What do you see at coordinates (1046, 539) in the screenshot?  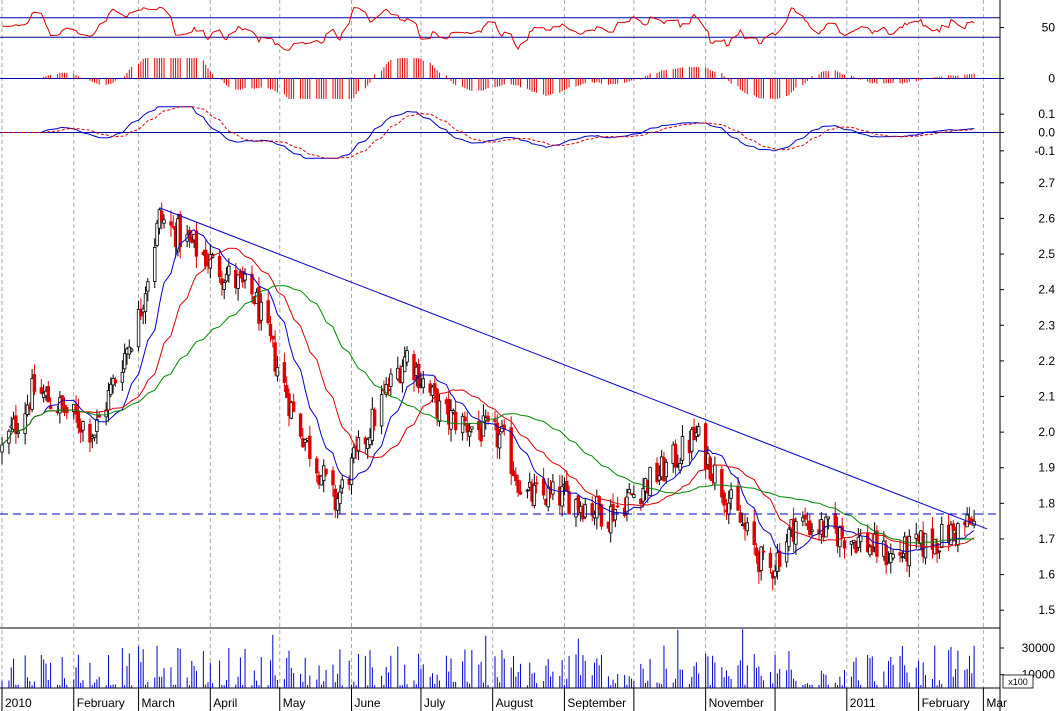 I see `y-tick-label: 1.7` at bounding box center [1046, 539].